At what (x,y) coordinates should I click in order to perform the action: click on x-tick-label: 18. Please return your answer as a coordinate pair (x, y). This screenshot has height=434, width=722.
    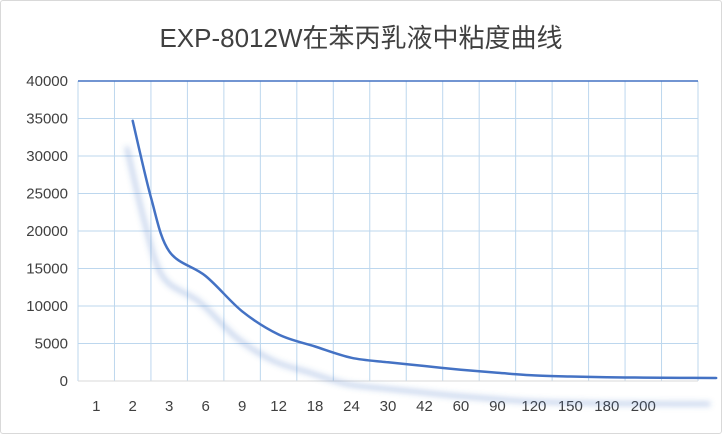
    Looking at the image, I should click on (315, 406).